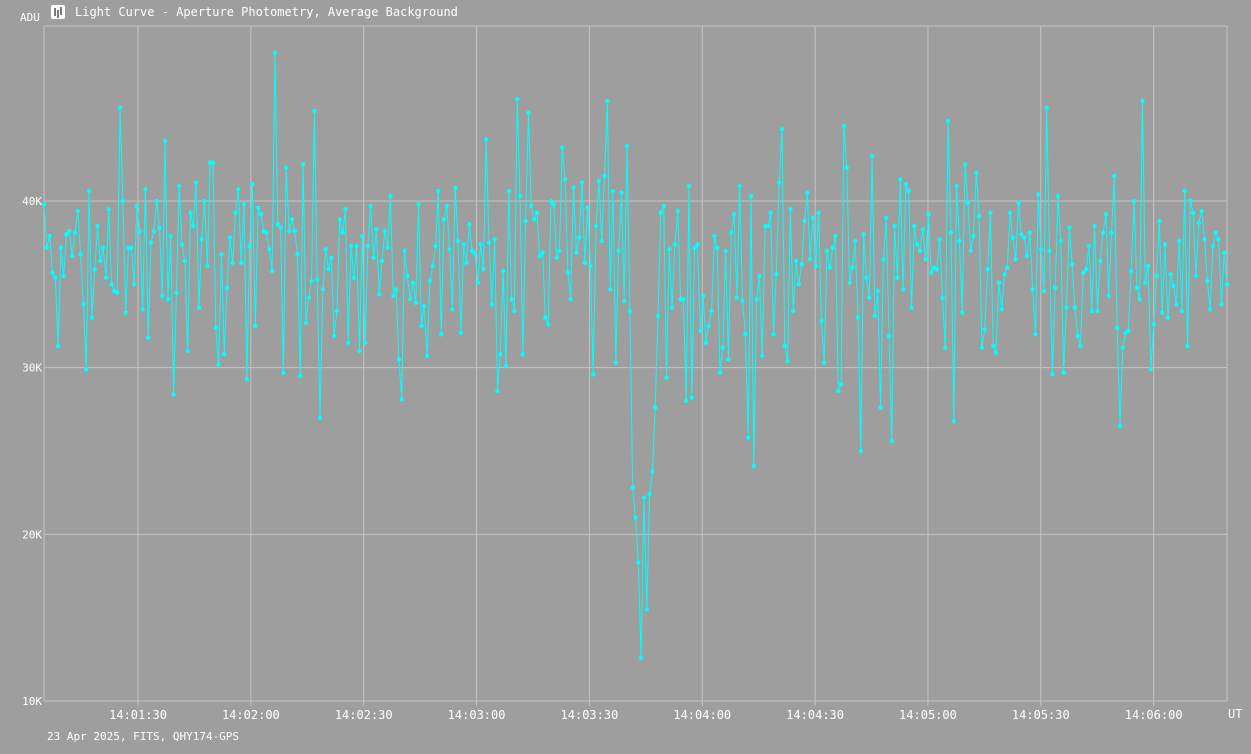 This screenshot has width=1251, height=754. I want to click on y-tick-label: 40K, so click(32, 201).